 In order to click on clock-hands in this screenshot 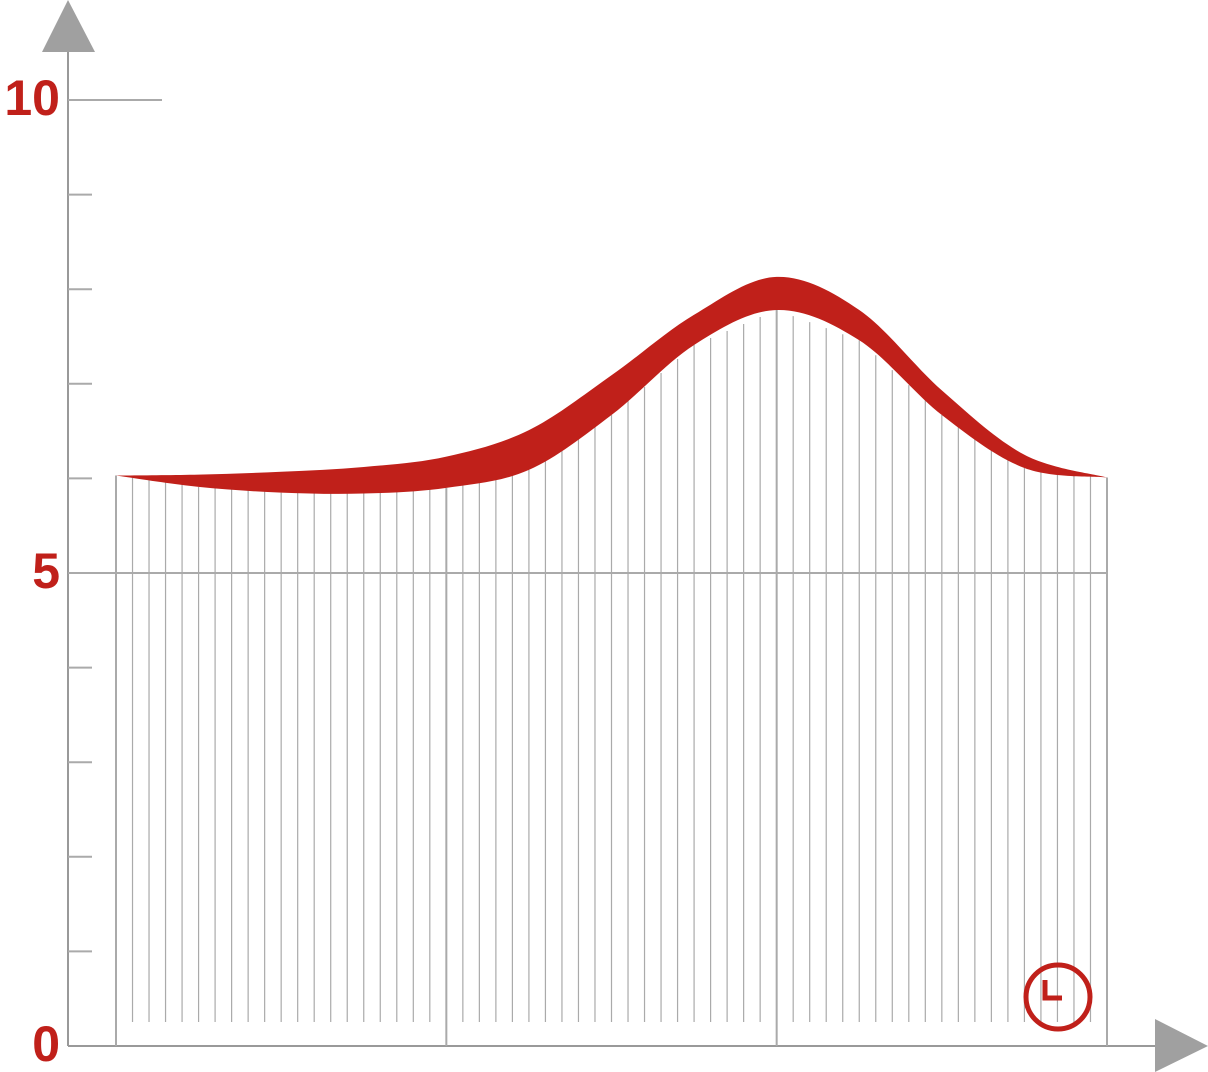, I will do `click(1052, 990)`.